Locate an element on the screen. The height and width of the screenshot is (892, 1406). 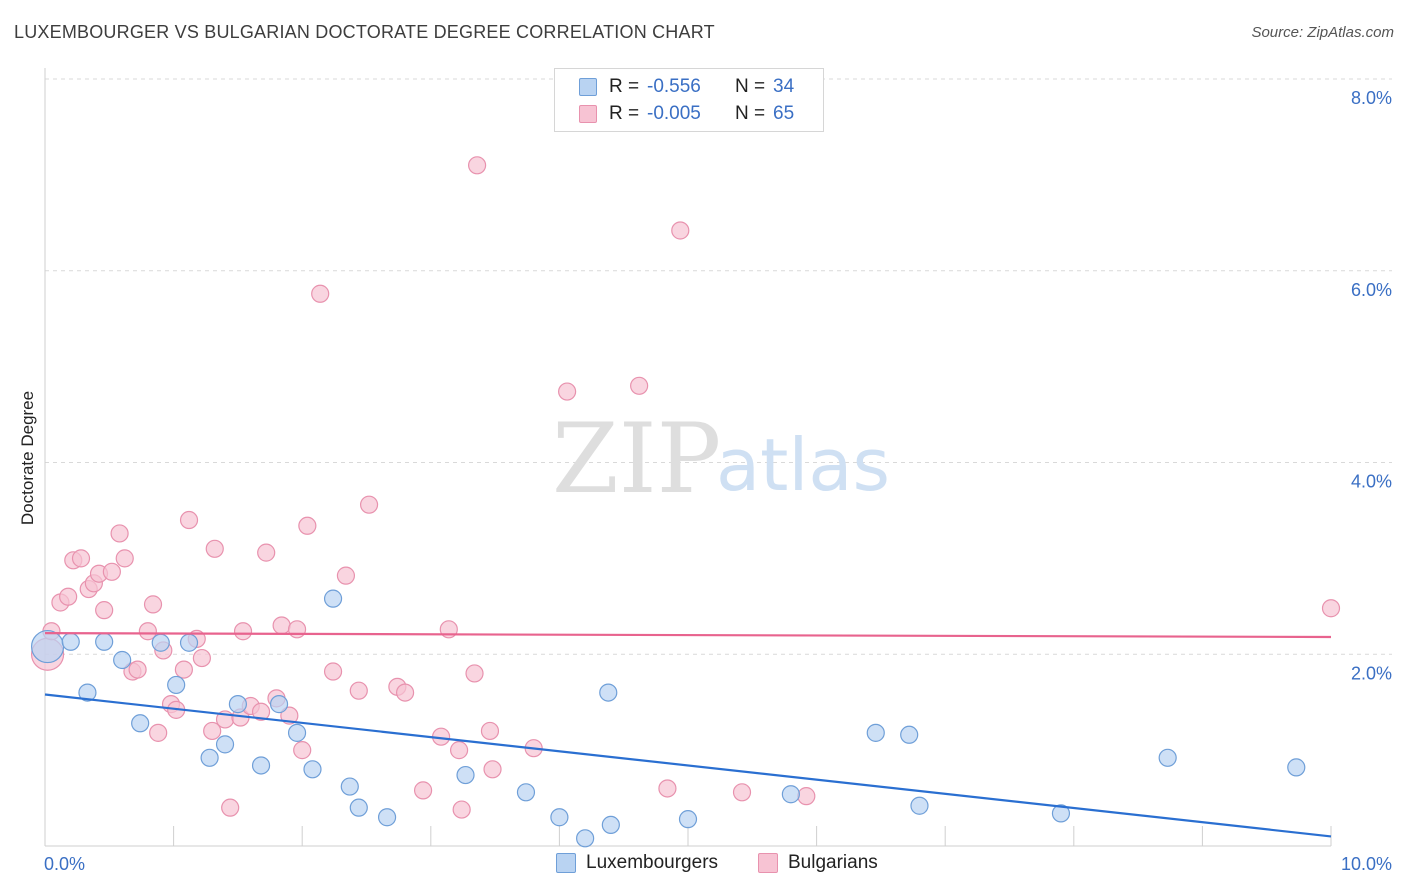
bottom-legend-label-bulgarians: Bulgarians is located at coordinates (833, 862).